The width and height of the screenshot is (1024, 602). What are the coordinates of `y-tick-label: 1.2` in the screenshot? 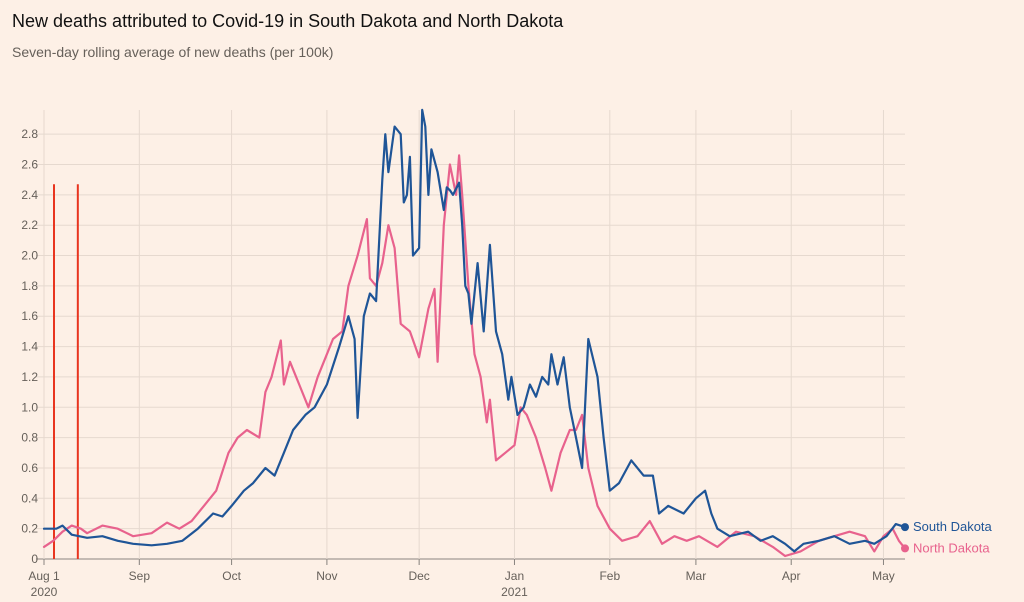 It's located at (29, 377).